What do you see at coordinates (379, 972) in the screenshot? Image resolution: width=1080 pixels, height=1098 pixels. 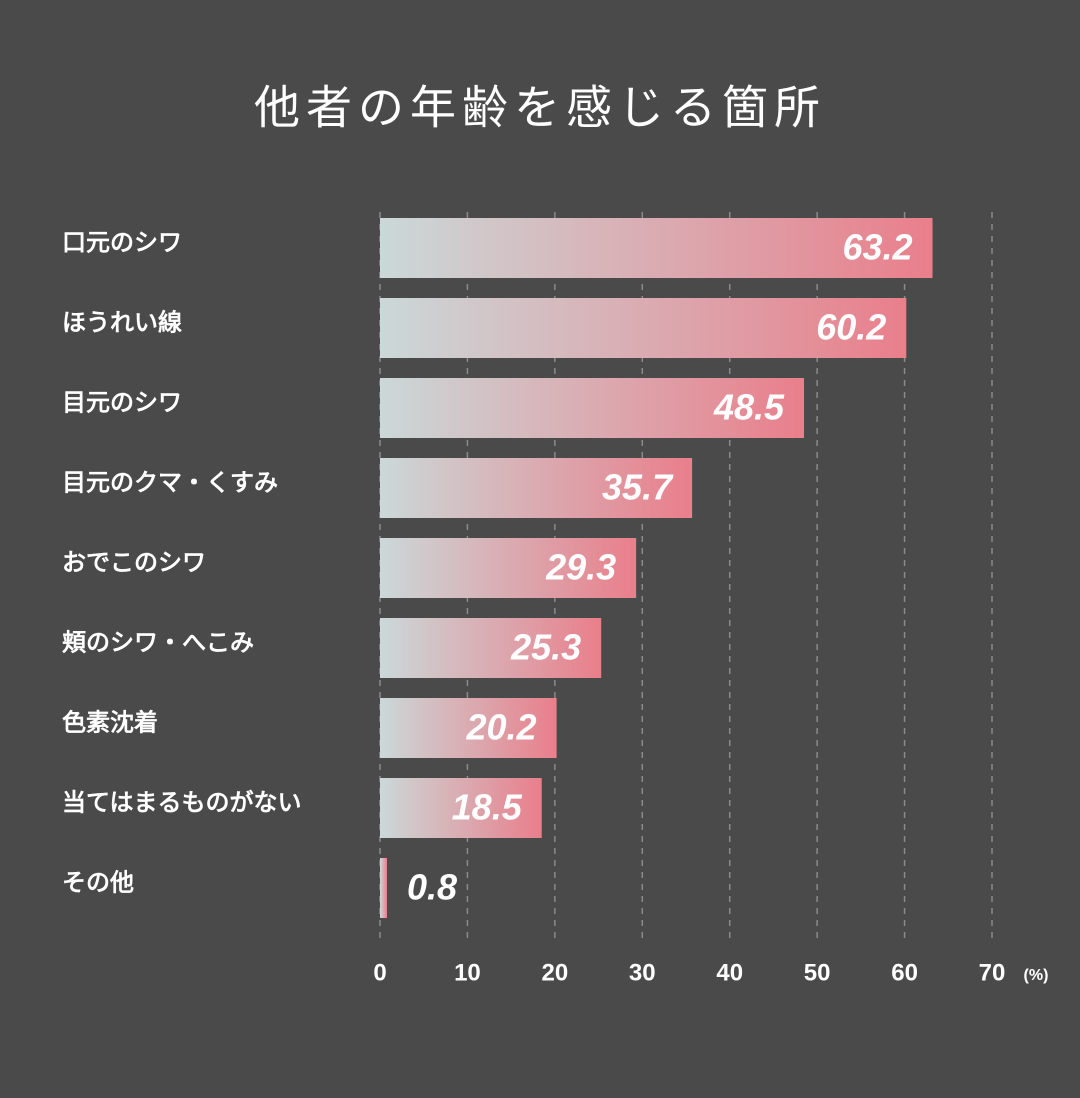 I see `x-tick-label: 0` at bounding box center [379, 972].